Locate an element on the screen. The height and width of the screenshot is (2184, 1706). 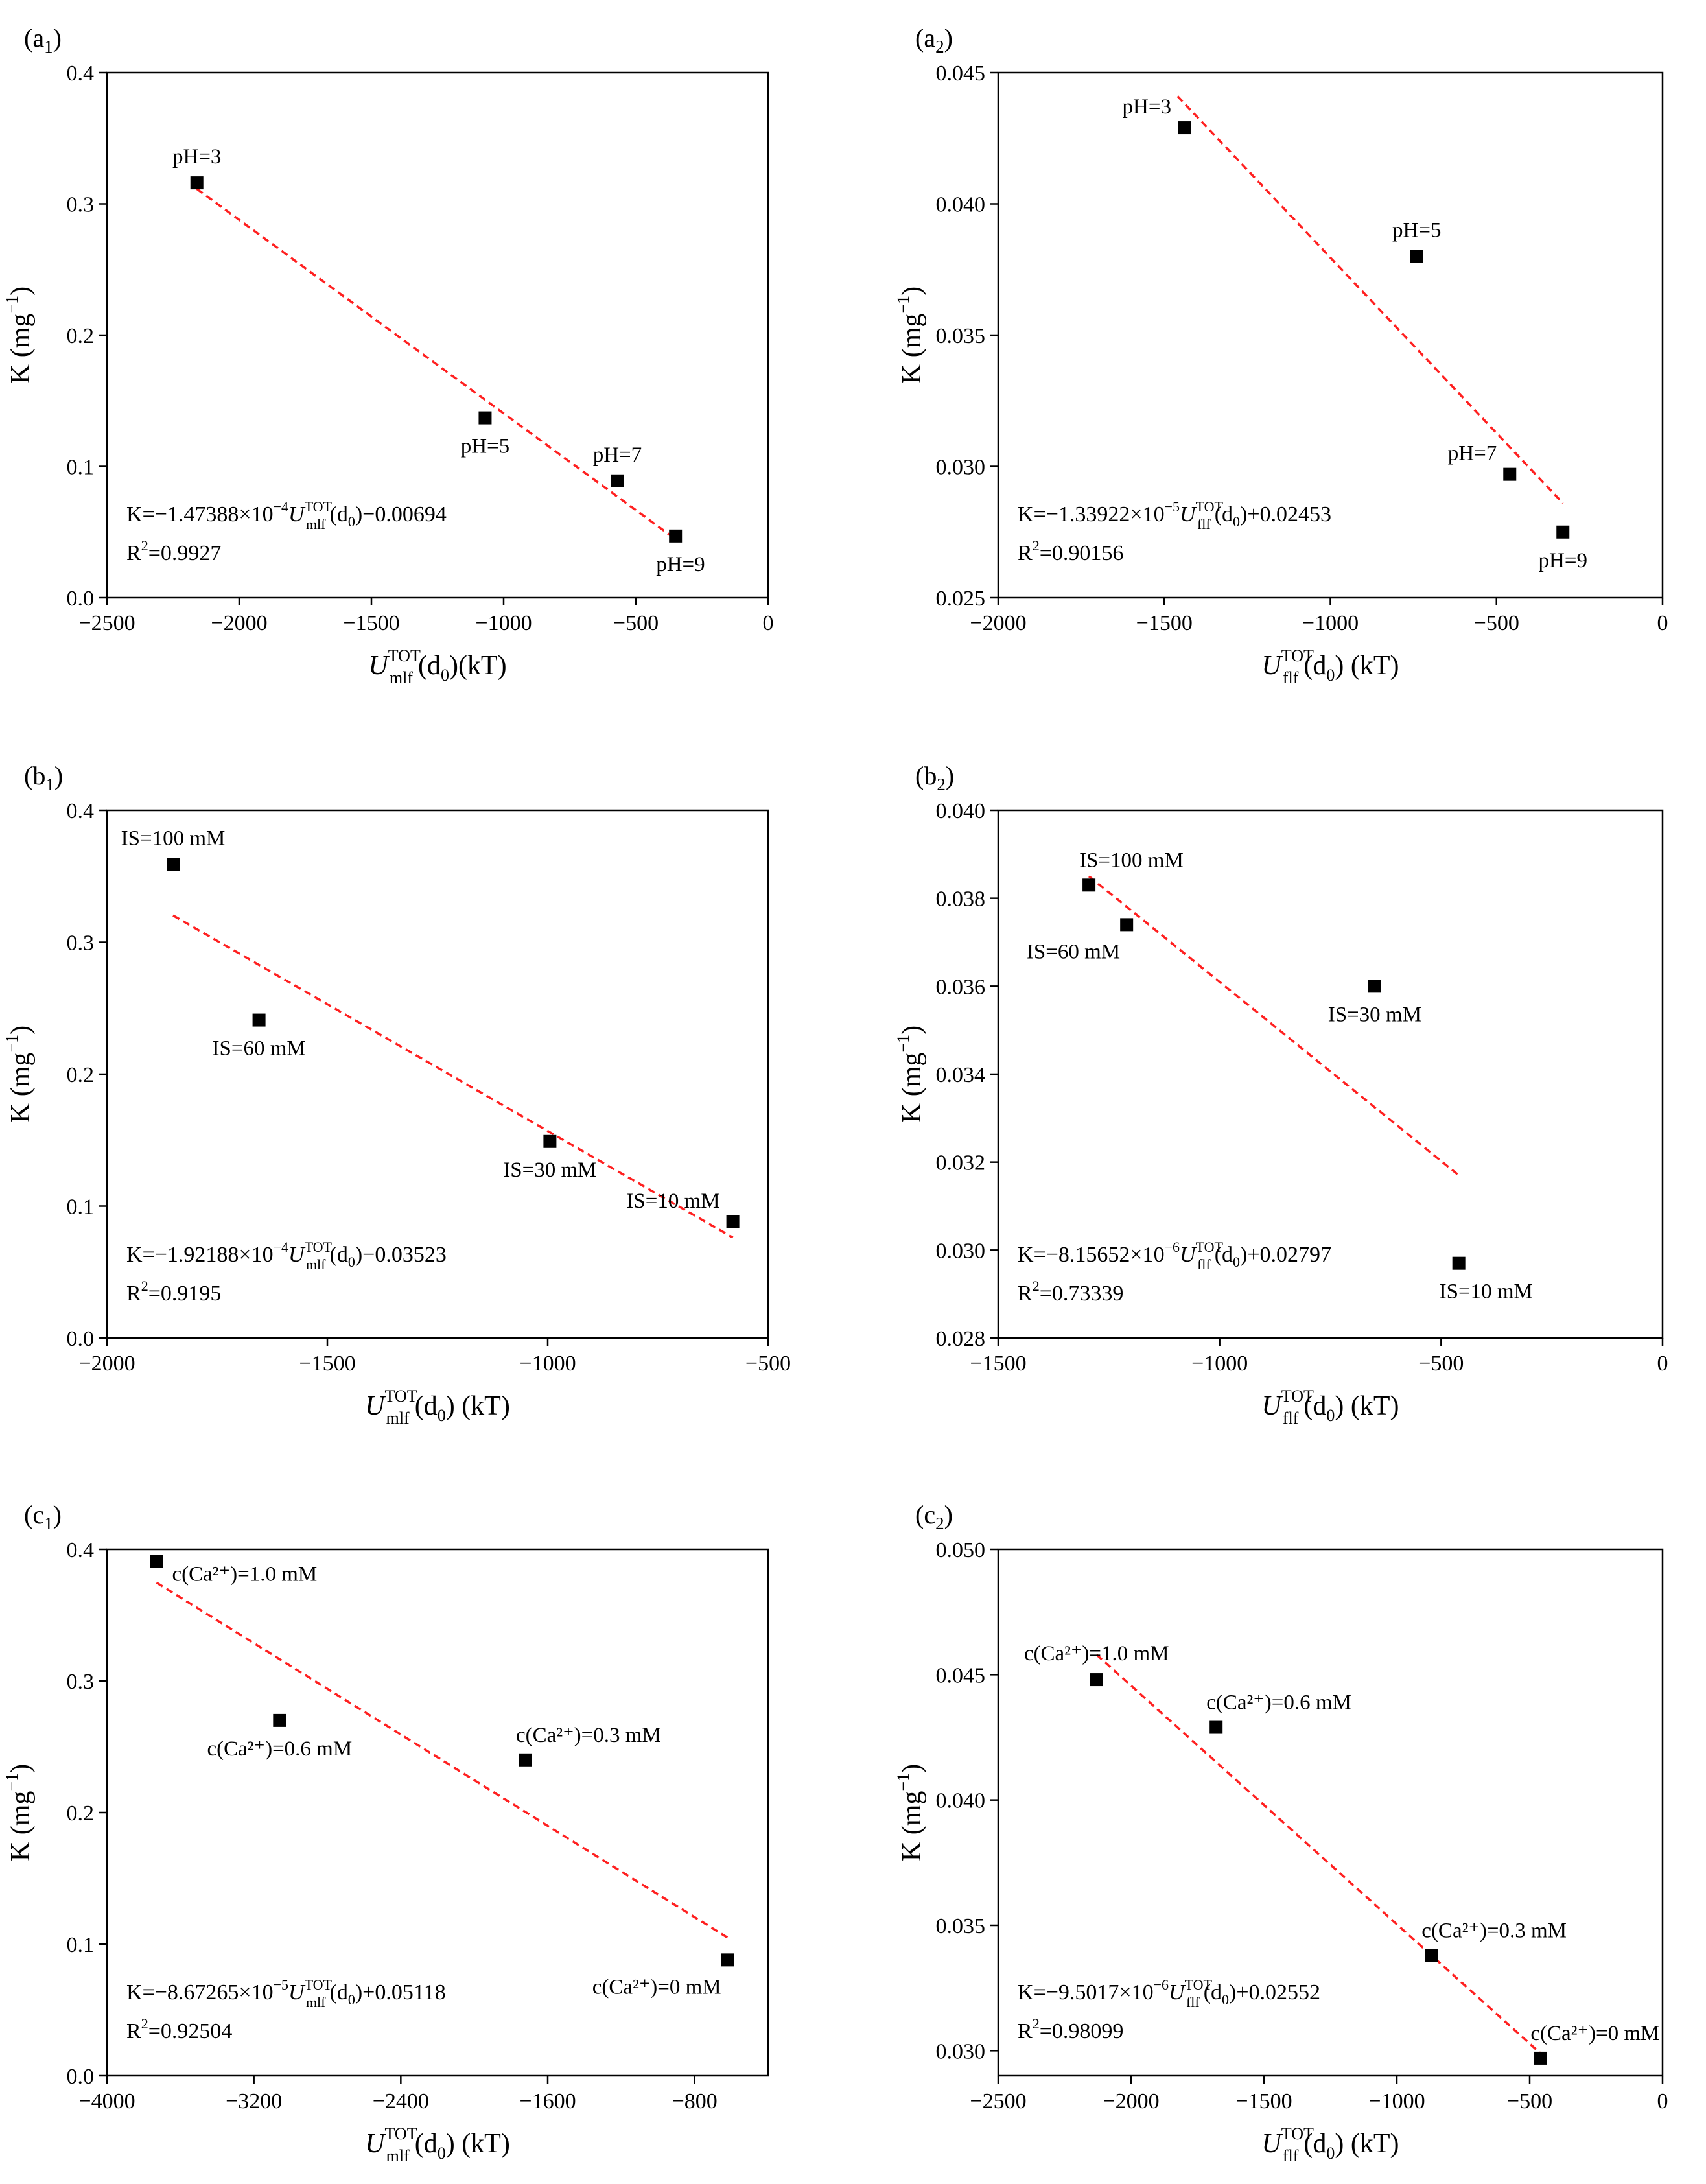
fit-equation-d0: 0 is located at coordinates (1225, 2000).